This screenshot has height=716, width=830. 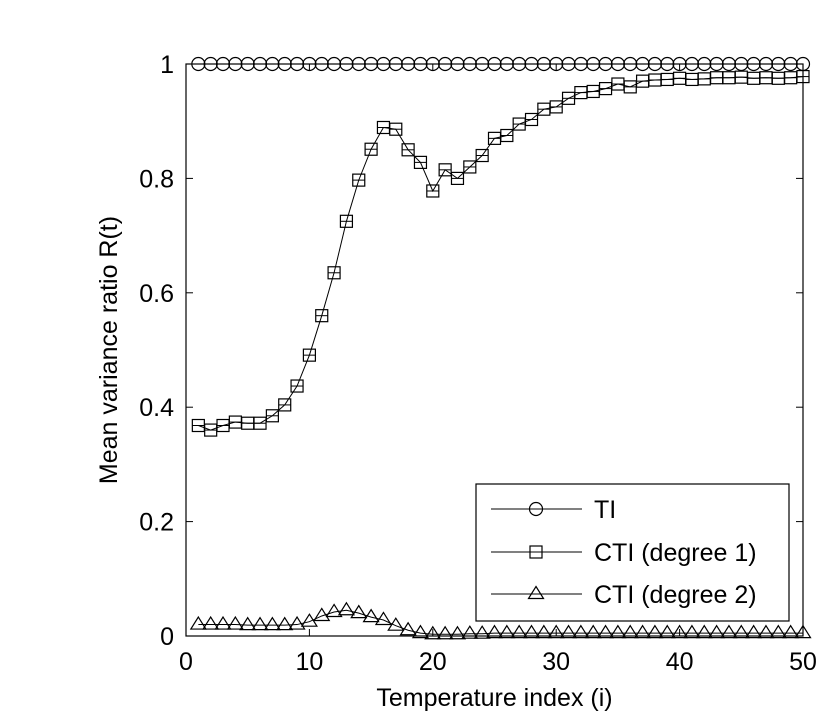 I want to click on y-tick-label: 0, so click(x=167, y=637).